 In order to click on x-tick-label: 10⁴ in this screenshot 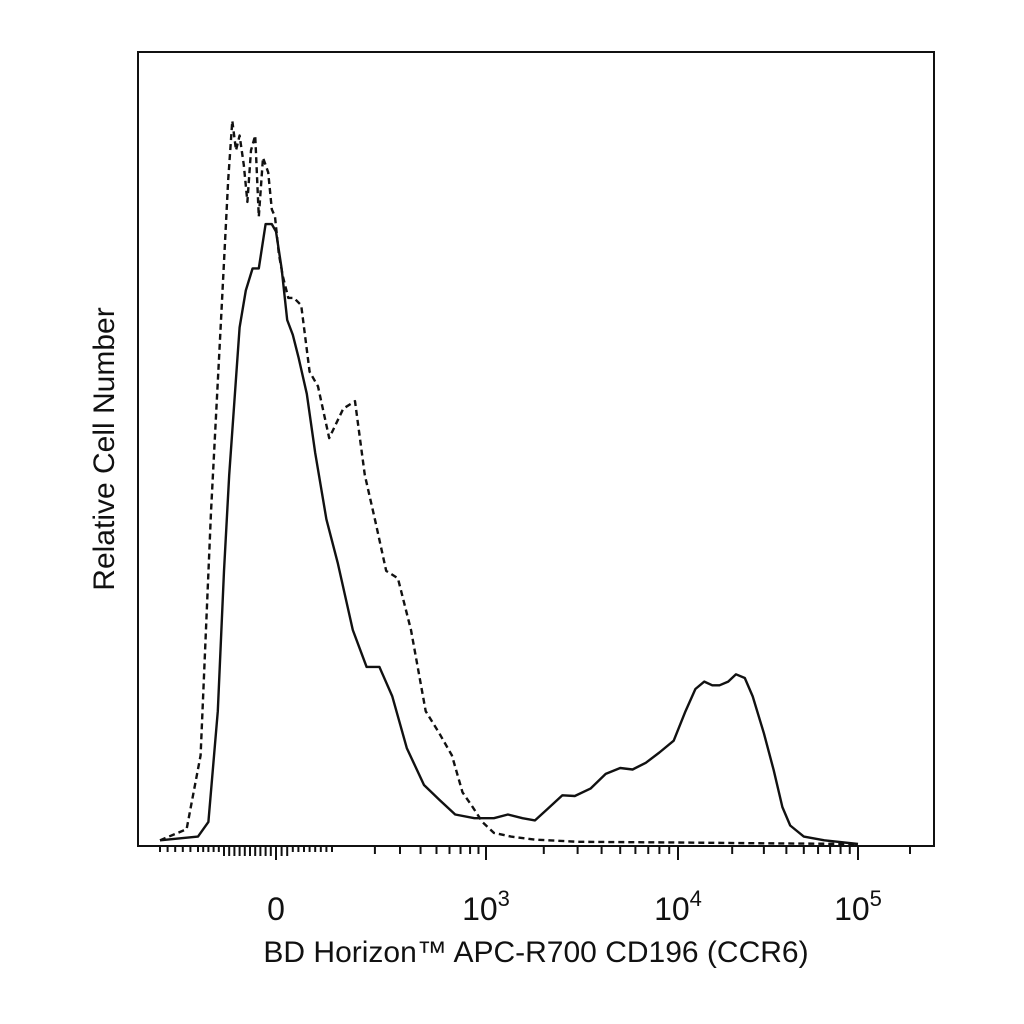, I will do `click(678, 906)`.